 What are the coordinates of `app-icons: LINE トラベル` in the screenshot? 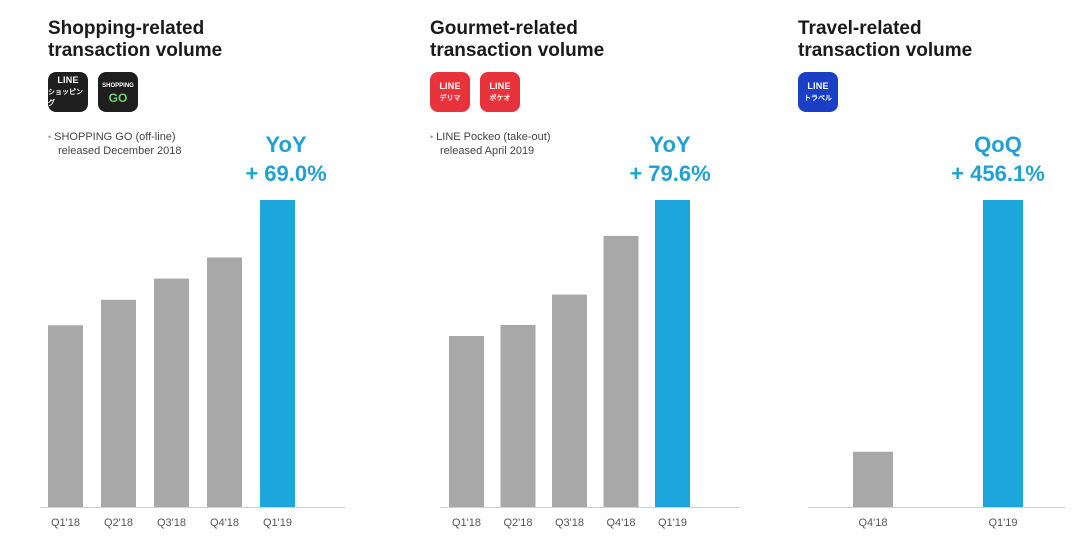 It's located at (818, 92).